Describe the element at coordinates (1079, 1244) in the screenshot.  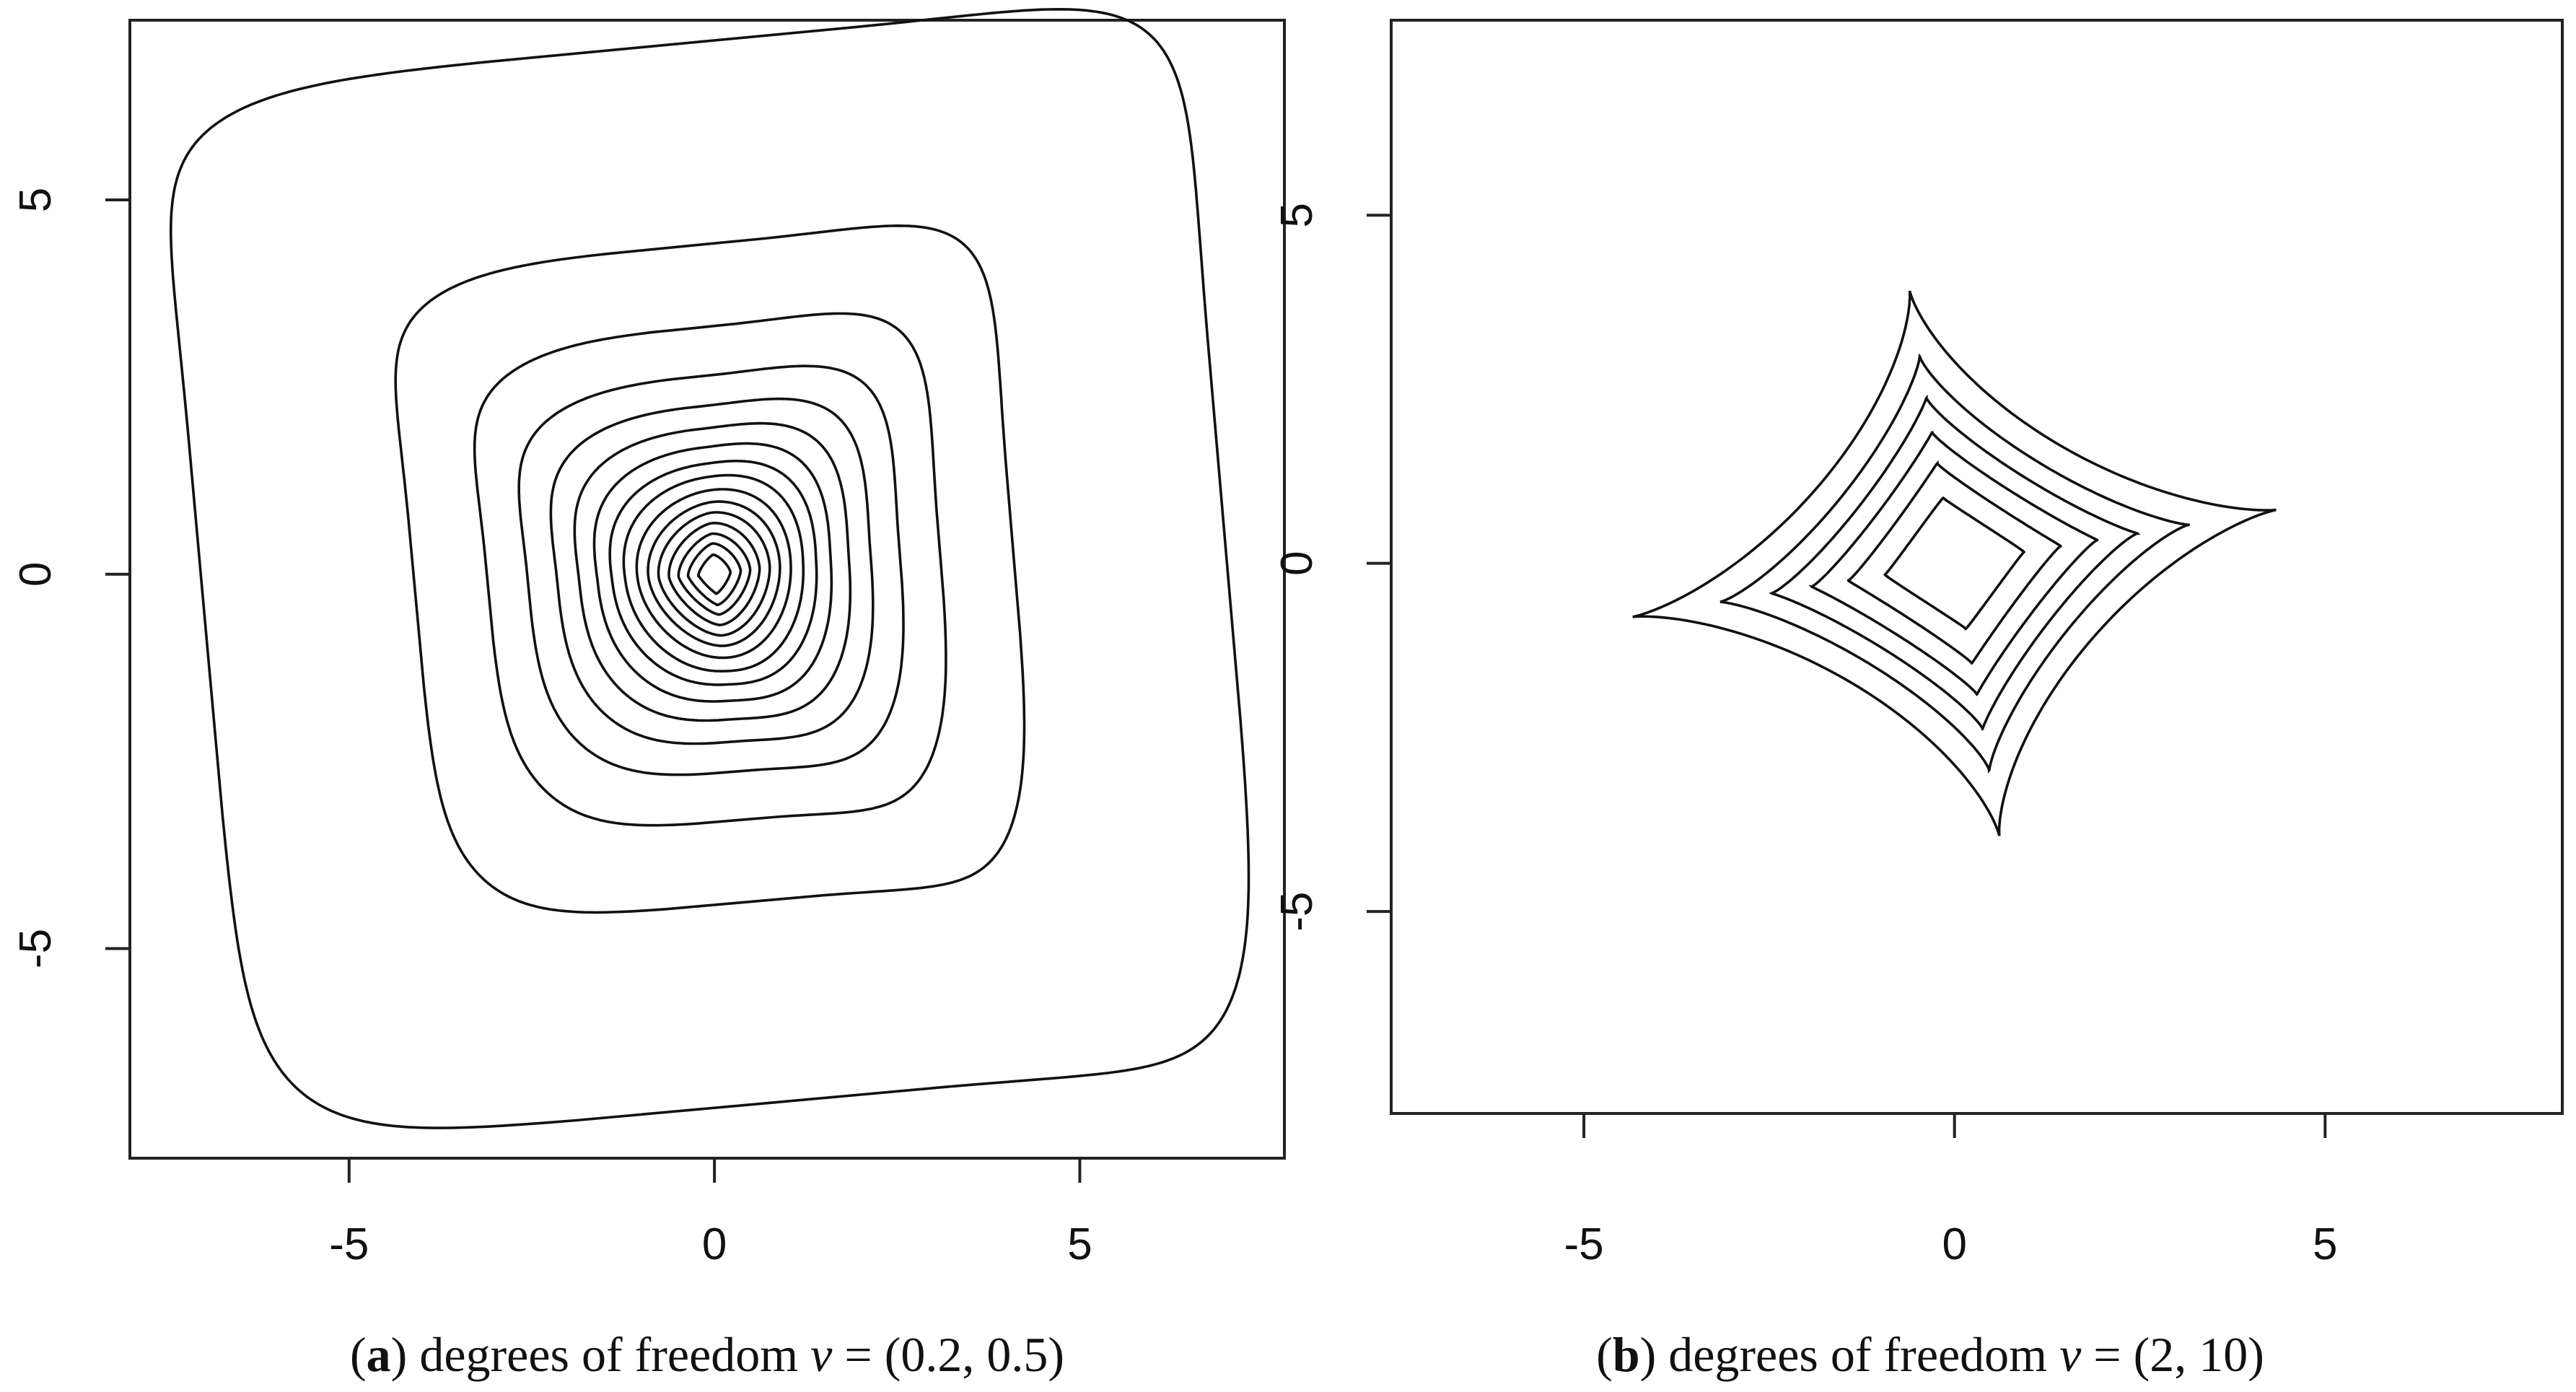
I see `panel-a-x-tick-label-2: 5` at that location.